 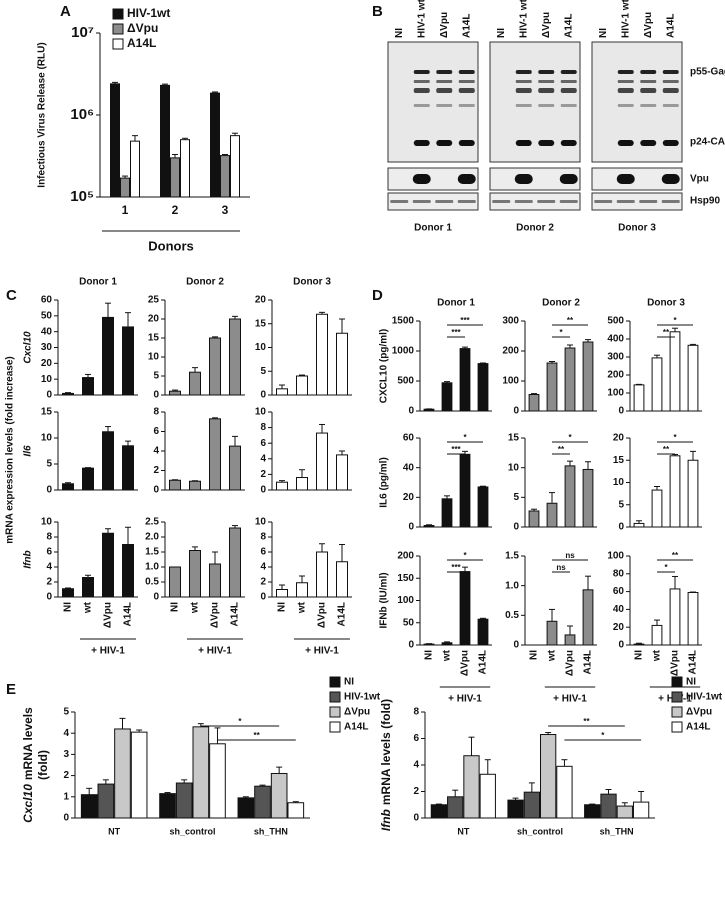 What do you see at coordinates (10, 449) in the screenshot?
I see `shared-y-label: mRNA expression levels (fold increase)` at bounding box center [10, 449].